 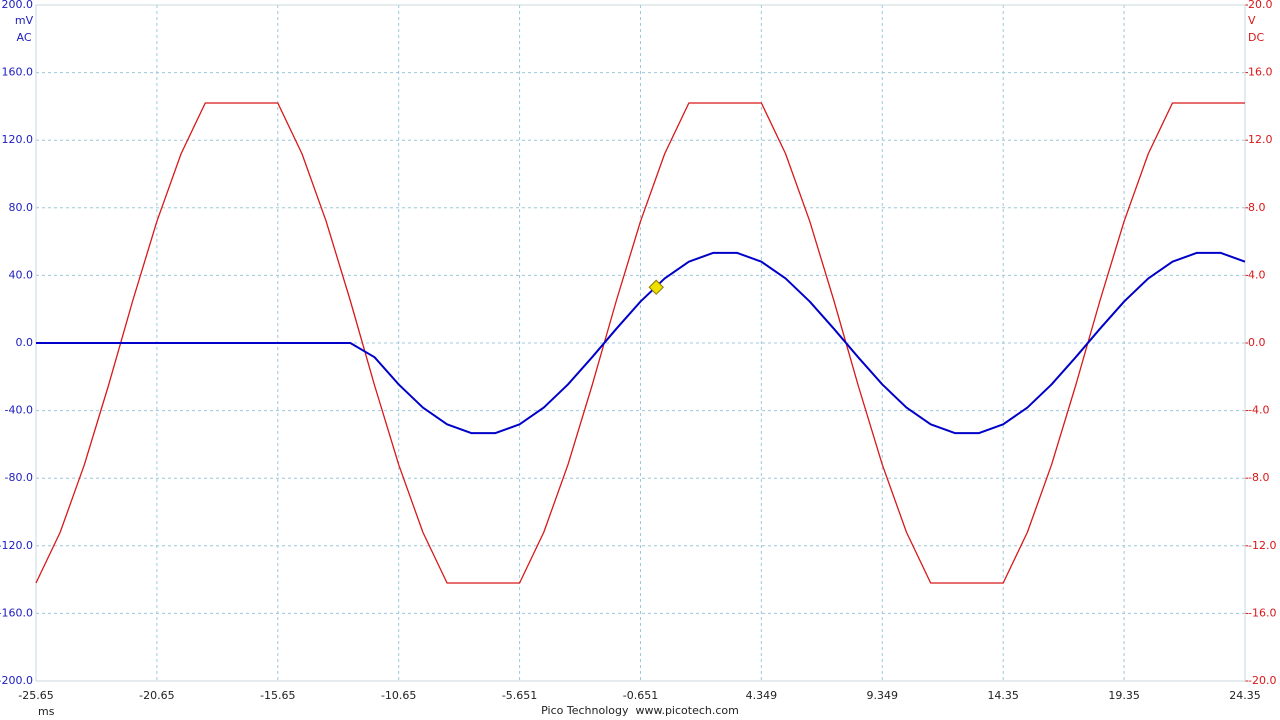 What do you see at coordinates (21, 274) in the screenshot?
I see `y-tick-label: 40.0` at bounding box center [21, 274].